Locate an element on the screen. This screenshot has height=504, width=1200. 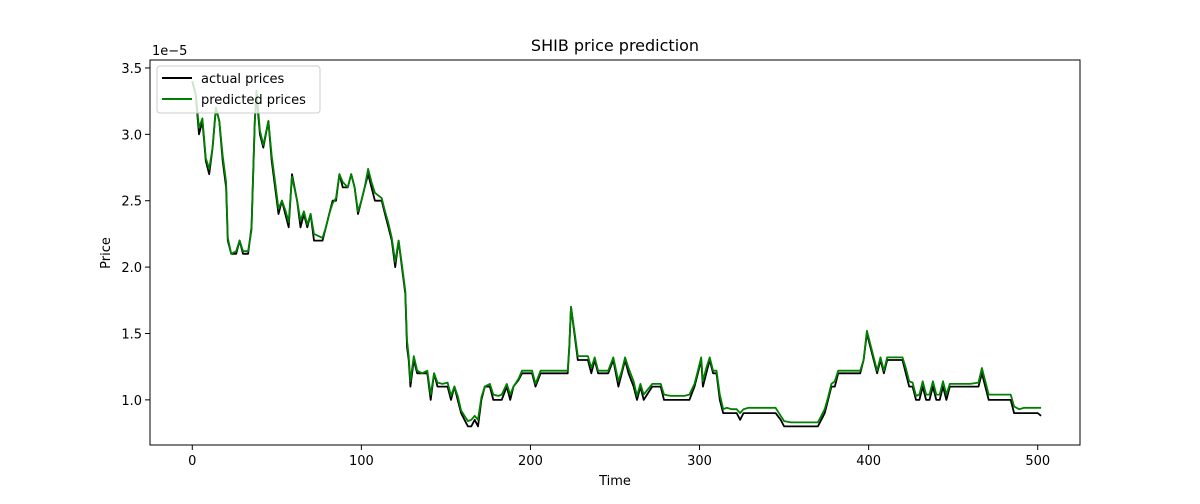
y-tick-label: 3.5 is located at coordinates (131, 69).